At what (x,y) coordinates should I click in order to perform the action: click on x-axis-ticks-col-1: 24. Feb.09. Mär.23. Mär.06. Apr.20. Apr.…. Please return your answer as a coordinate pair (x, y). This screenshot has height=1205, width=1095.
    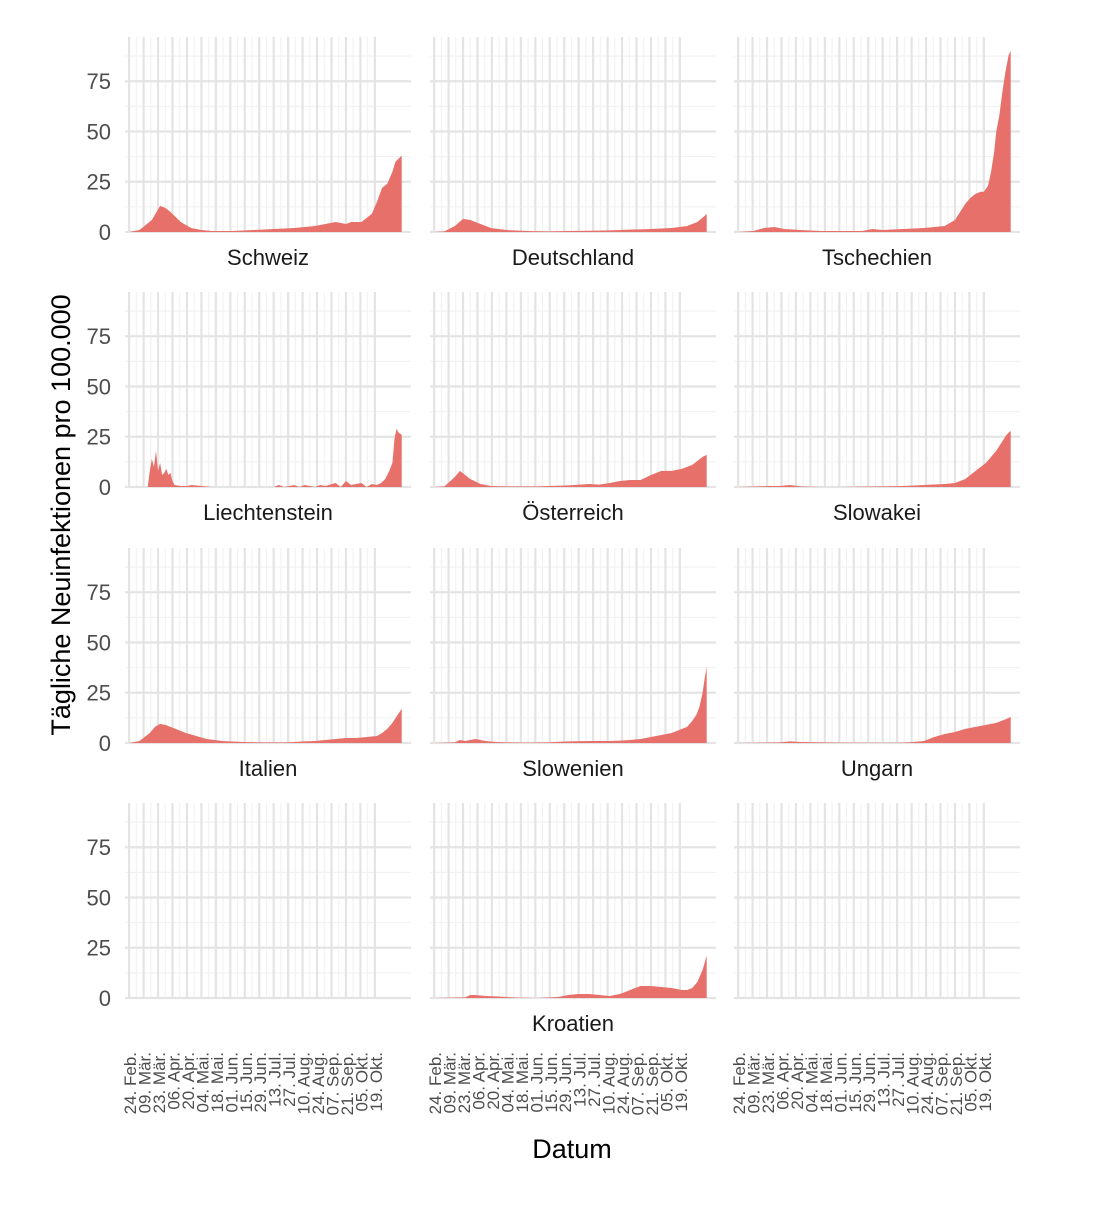
    Looking at the image, I should click on (253, 1083).